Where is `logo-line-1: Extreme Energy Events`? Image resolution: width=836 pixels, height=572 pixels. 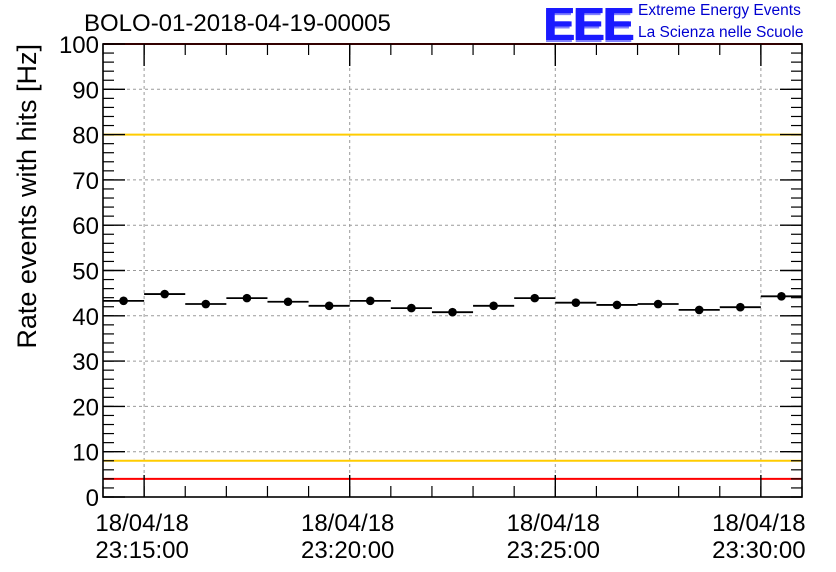 logo-line-1: Extreme Energy Events is located at coordinates (719, 10).